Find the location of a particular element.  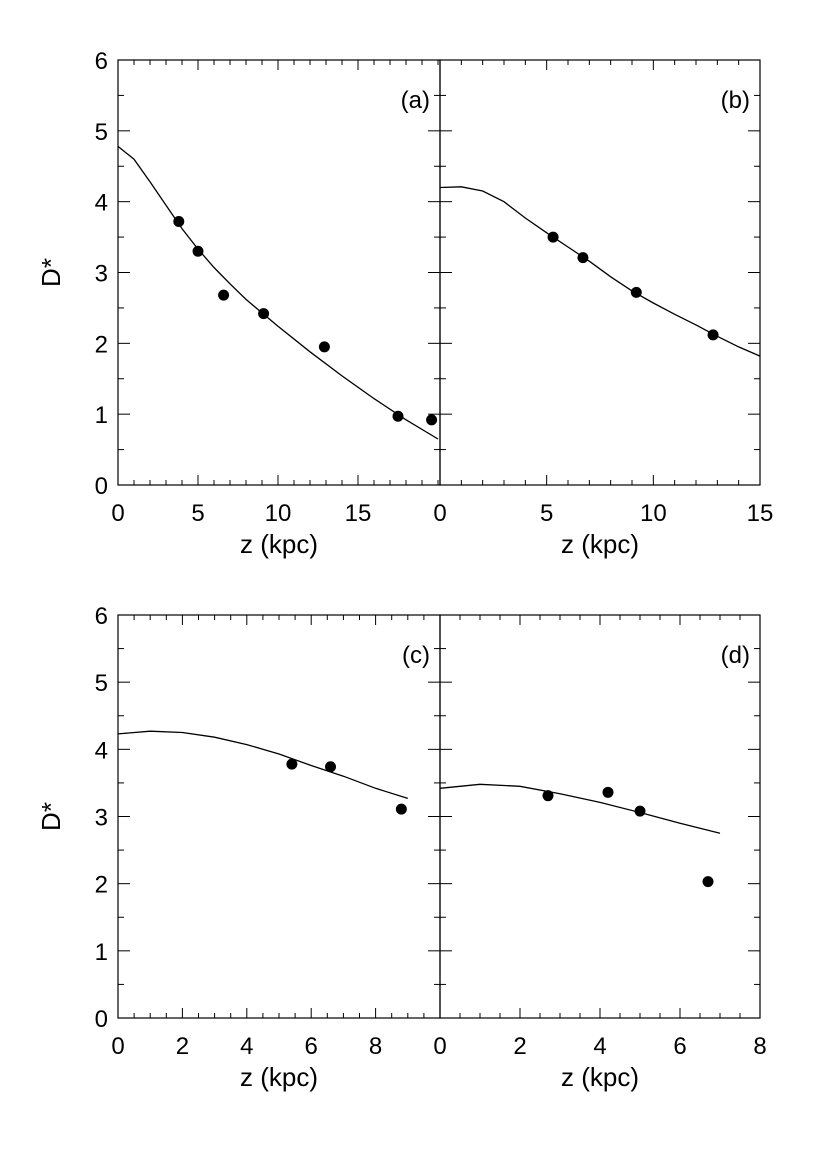

panel-label: (b) is located at coordinates (735, 100).